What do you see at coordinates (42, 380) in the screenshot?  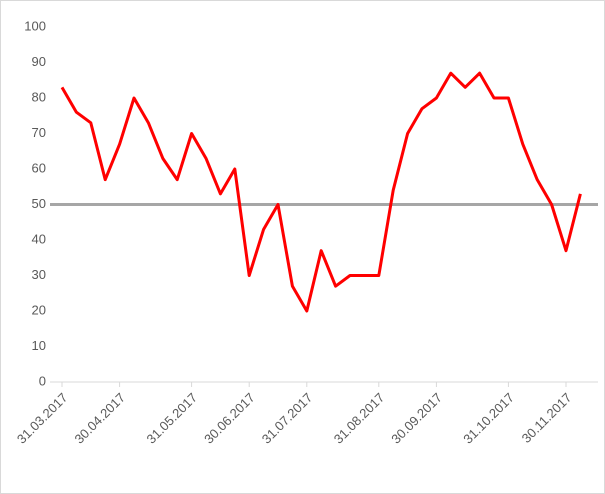 I see `y-tick-label: 0` at bounding box center [42, 380].